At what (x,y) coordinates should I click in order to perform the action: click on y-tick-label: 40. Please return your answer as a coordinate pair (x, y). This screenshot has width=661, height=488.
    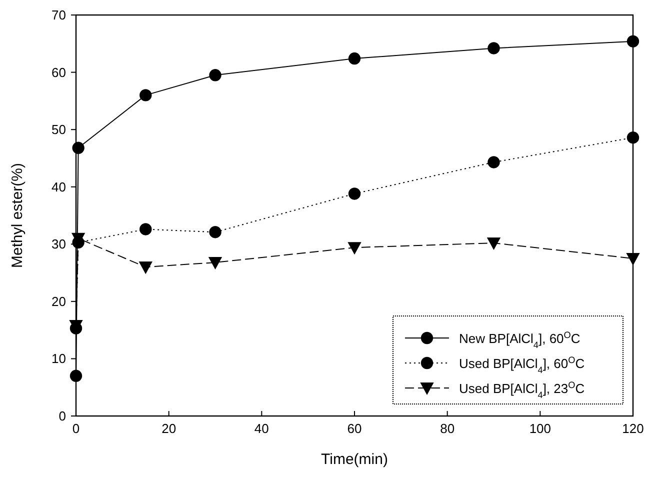
    Looking at the image, I should click on (59, 186).